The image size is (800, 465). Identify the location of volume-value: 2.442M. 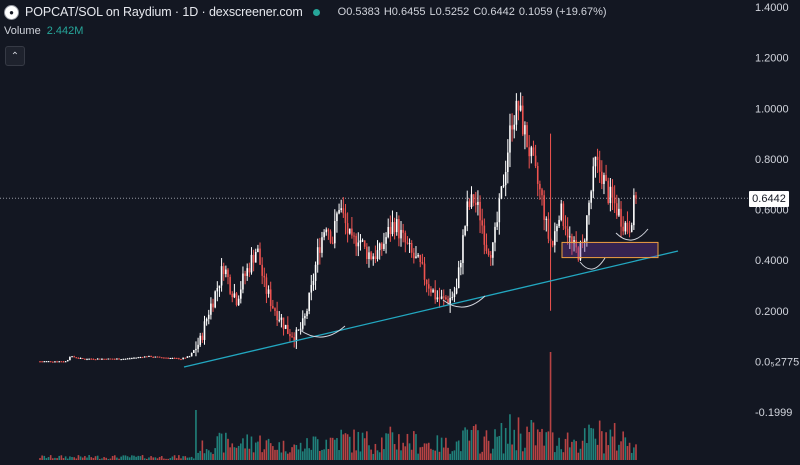
(65, 31).